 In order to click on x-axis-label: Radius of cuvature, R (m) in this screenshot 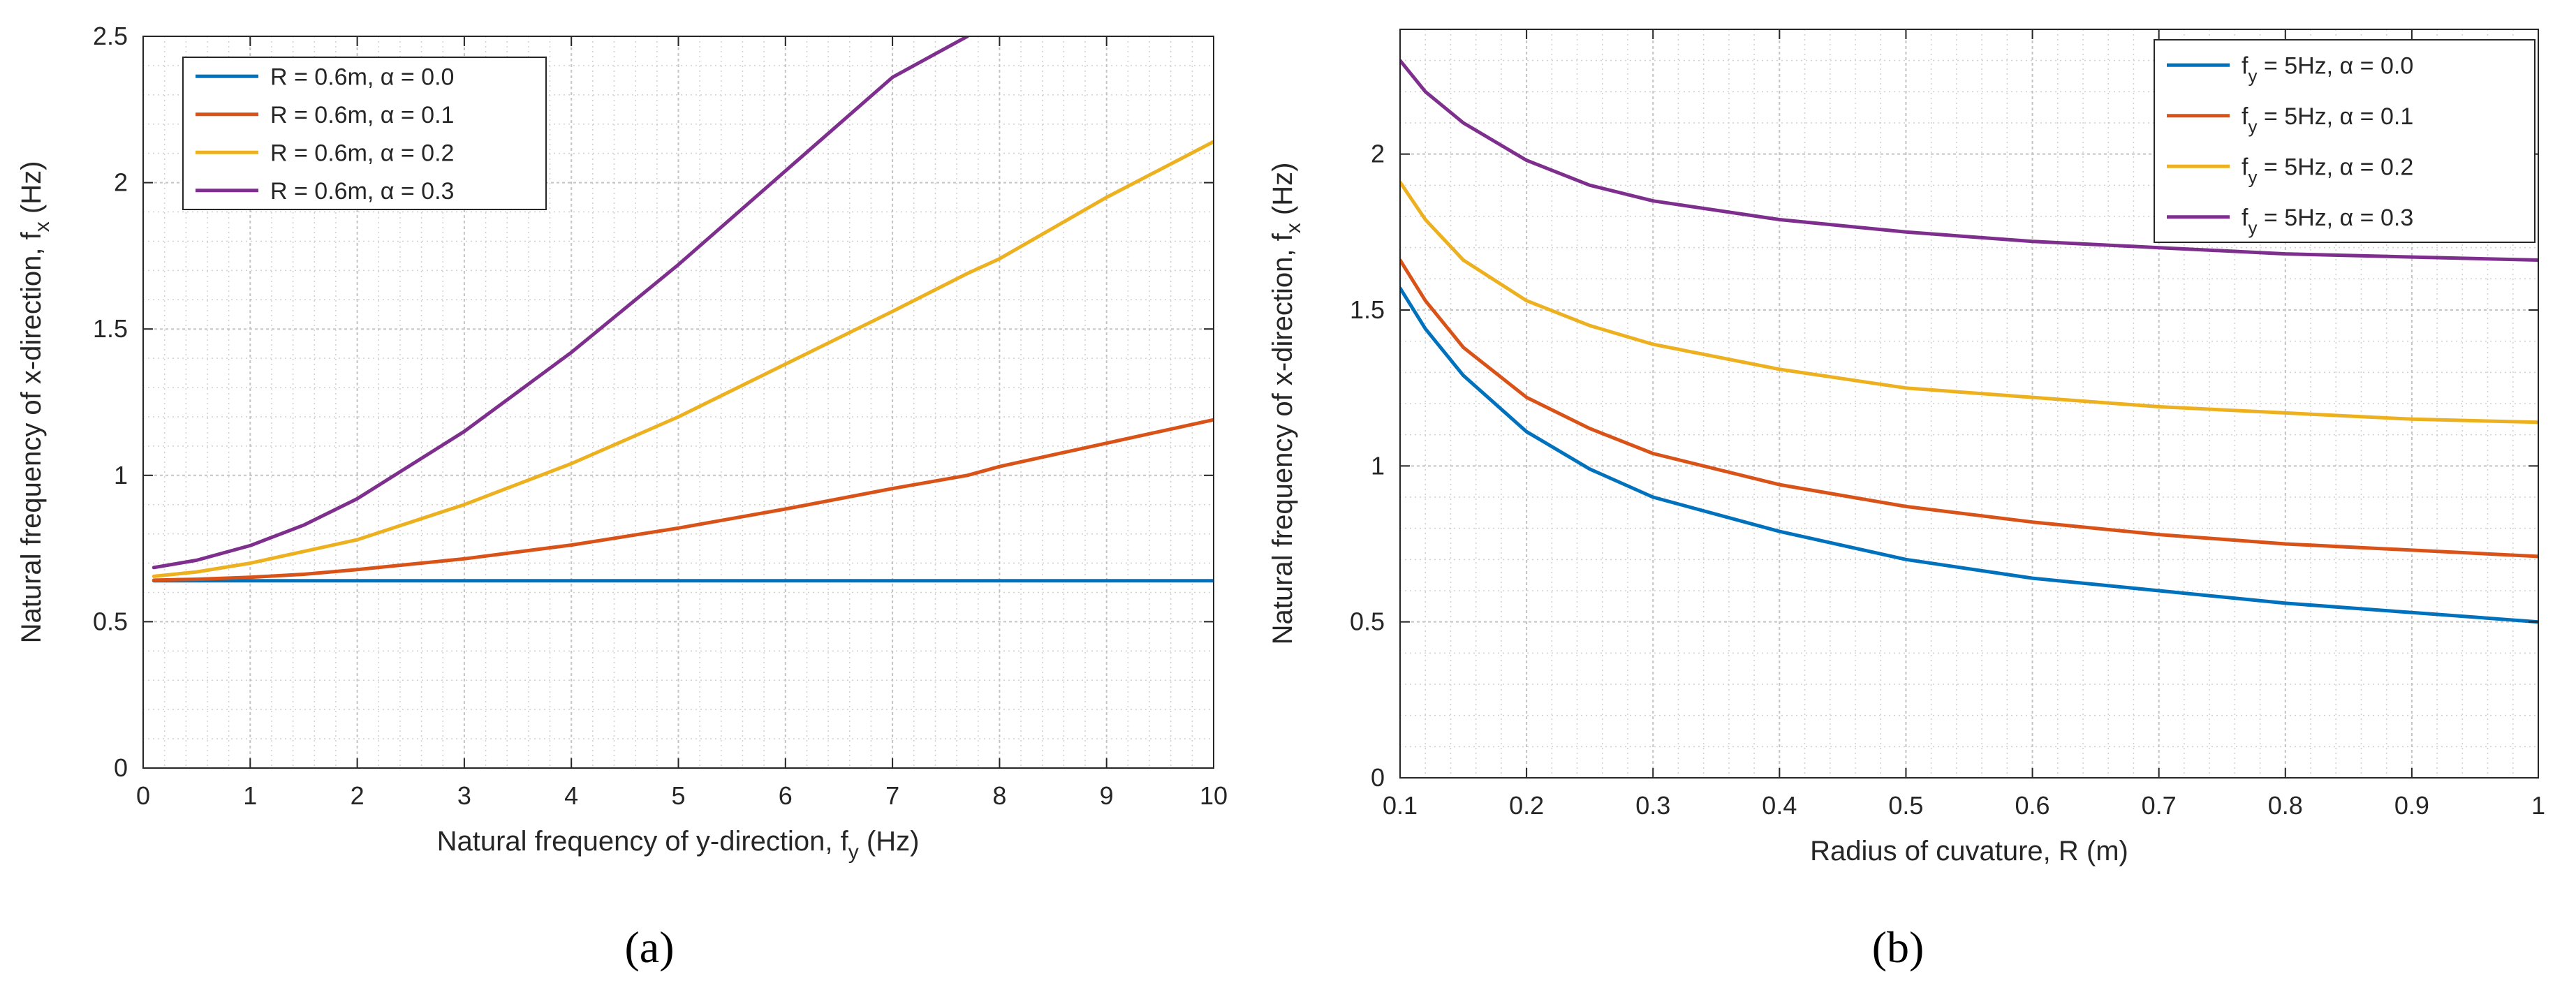, I will do `click(1969, 851)`.